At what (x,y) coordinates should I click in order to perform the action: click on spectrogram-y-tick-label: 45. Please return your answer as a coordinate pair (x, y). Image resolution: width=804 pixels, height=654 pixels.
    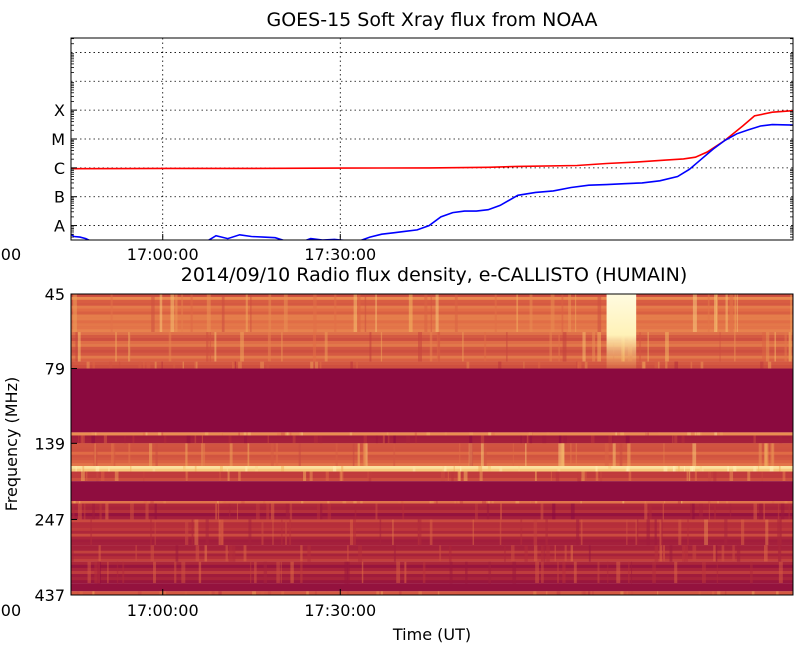
    Looking at the image, I should click on (55, 294).